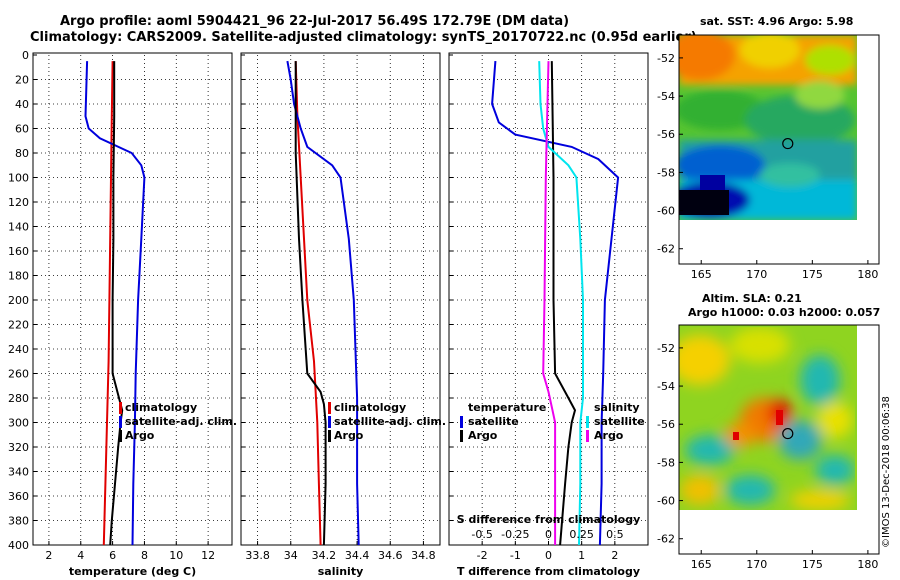 This screenshot has height=580, width=900. Describe the element at coordinates (18, 398) in the screenshot. I see `y-tick-label: 280` at that location.